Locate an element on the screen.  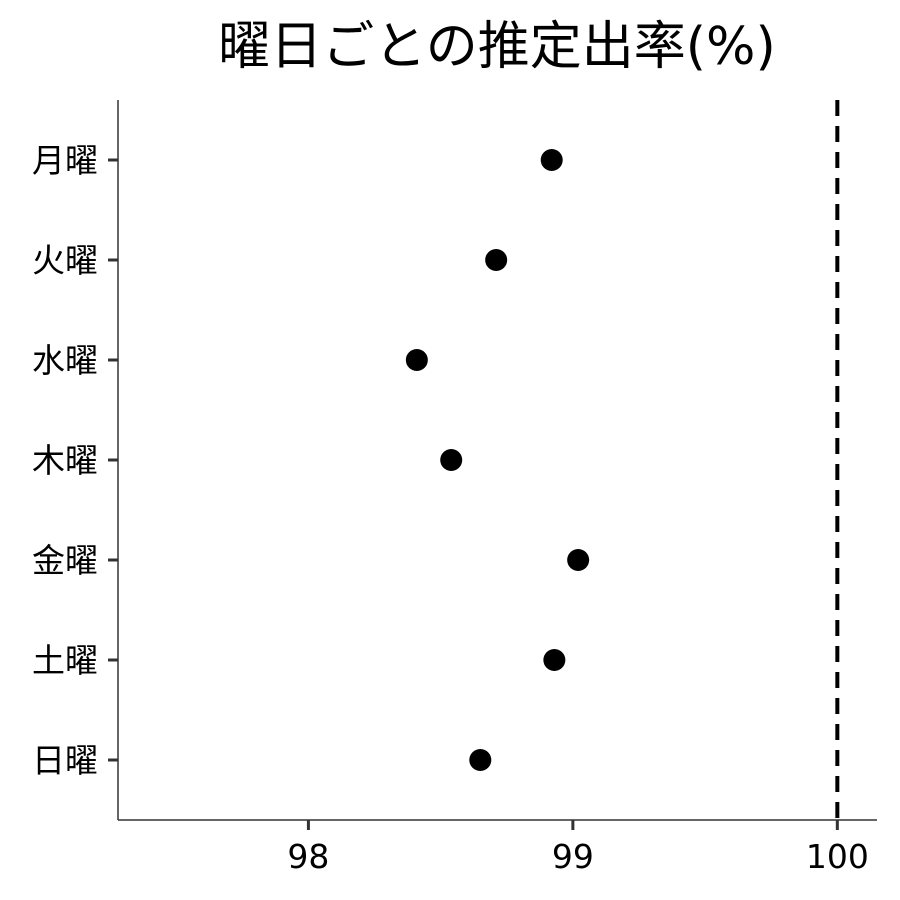
y-tick-label: 日曜 is located at coordinates (65, 760).